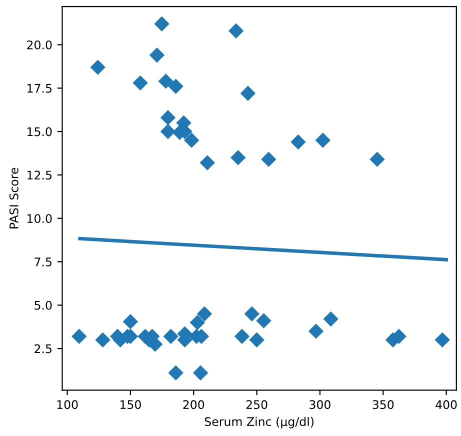  What do you see at coordinates (39, 45) in the screenshot?
I see `y-tick-label: 20.0` at bounding box center [39, 45].